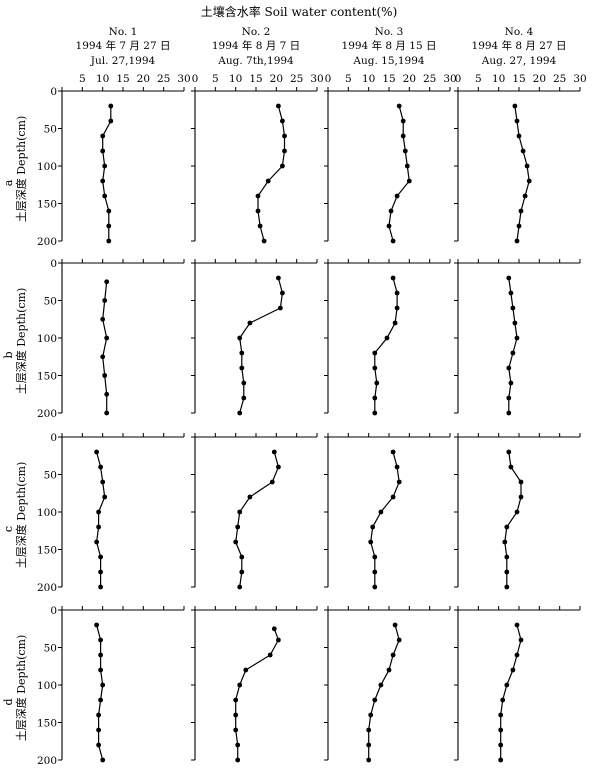 This screenshot has height=772, width=595. What do you see at coordinates (50, 302) in the screenshot?
I see `y-tick-label: 50` at bounding box center [50, 302].